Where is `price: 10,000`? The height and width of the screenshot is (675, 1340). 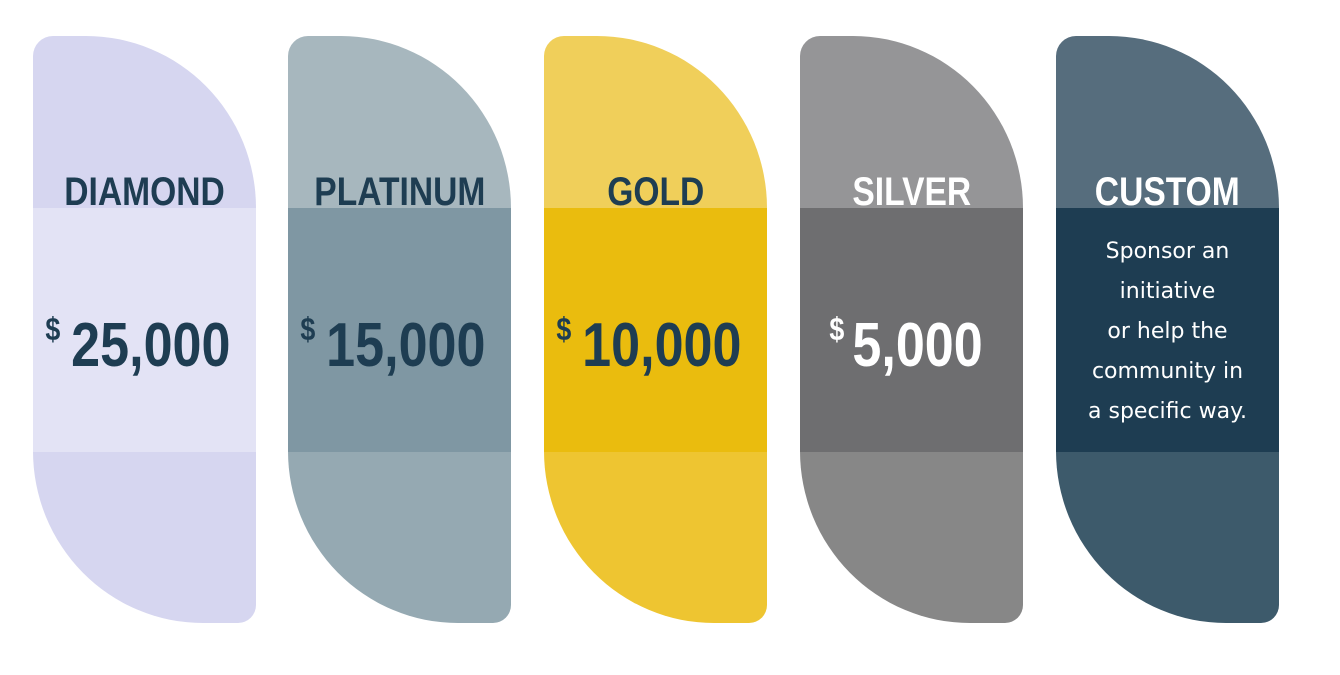
price: 10,000 is located at coordinates (661, 345).